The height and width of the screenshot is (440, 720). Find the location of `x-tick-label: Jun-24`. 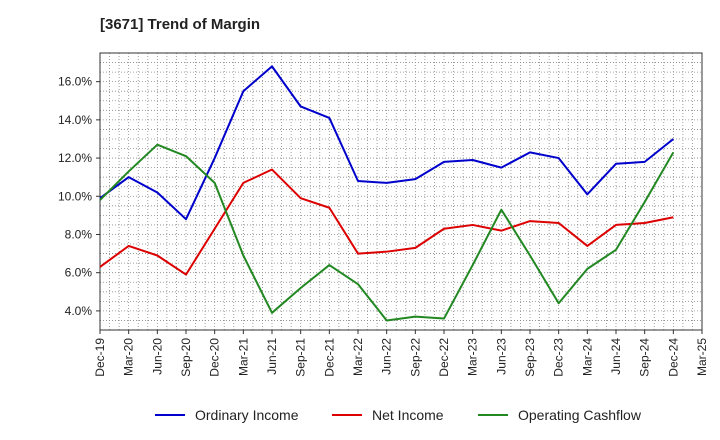

x-tick-label: Jun-24 is located at coordinates (616, 356).